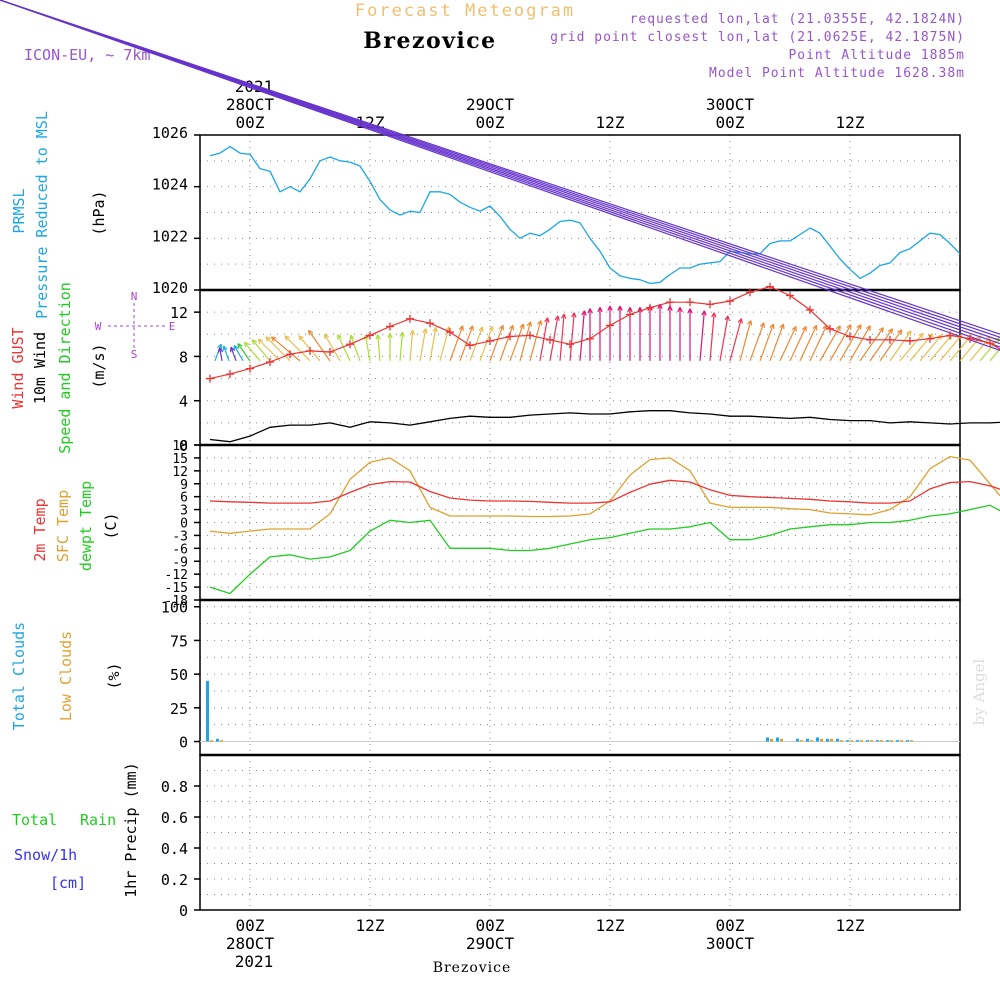  What do you see at coordinates (184, 511) in the screenshot?
I see `temp-ytick-label: 3` at bounding box center [184, 511].